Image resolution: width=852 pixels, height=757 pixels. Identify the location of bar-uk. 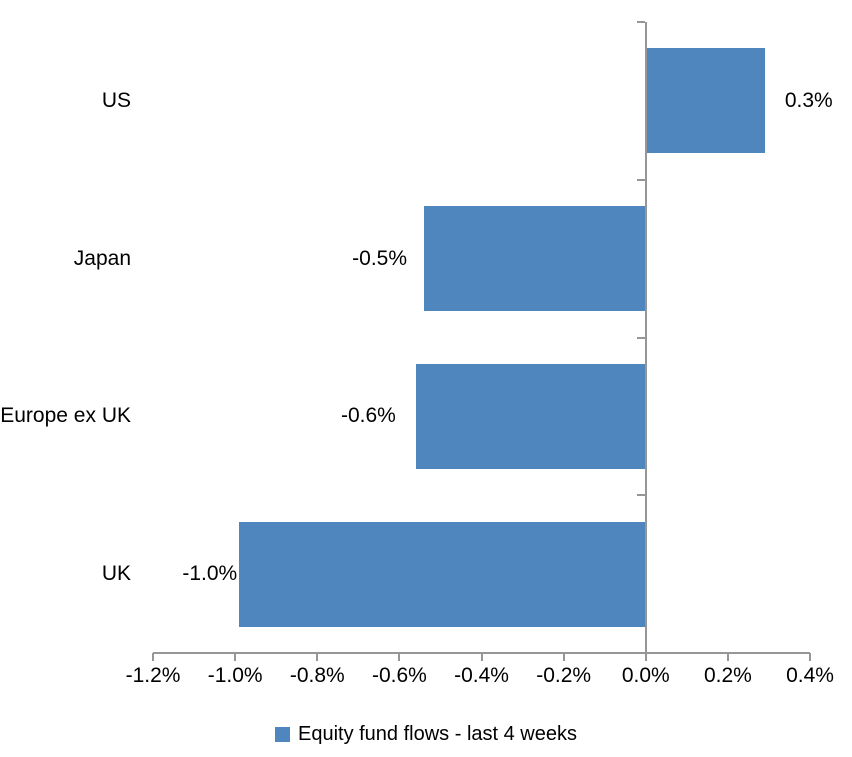
(442, 574).